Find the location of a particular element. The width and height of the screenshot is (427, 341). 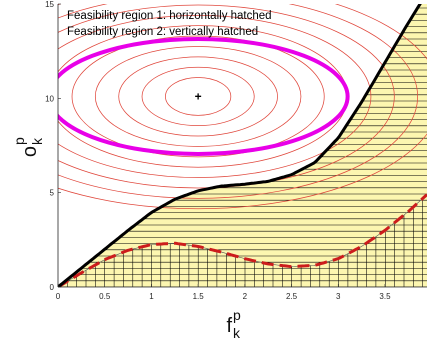

y-axis-label-sub: k is located at coordinates (37, 141).